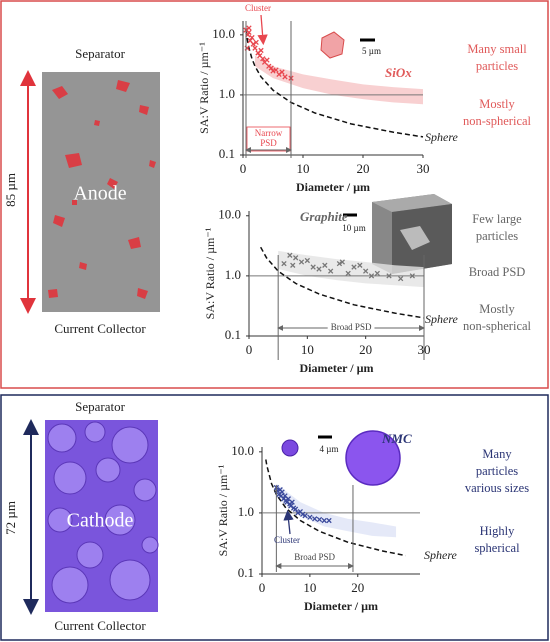 Image resolution: width=550 pixels, height=642 pixels. What do you see at coordinates (268, 143) in the screenshot?
I see `psd-label: PSD` at bounding box center [268, 143].